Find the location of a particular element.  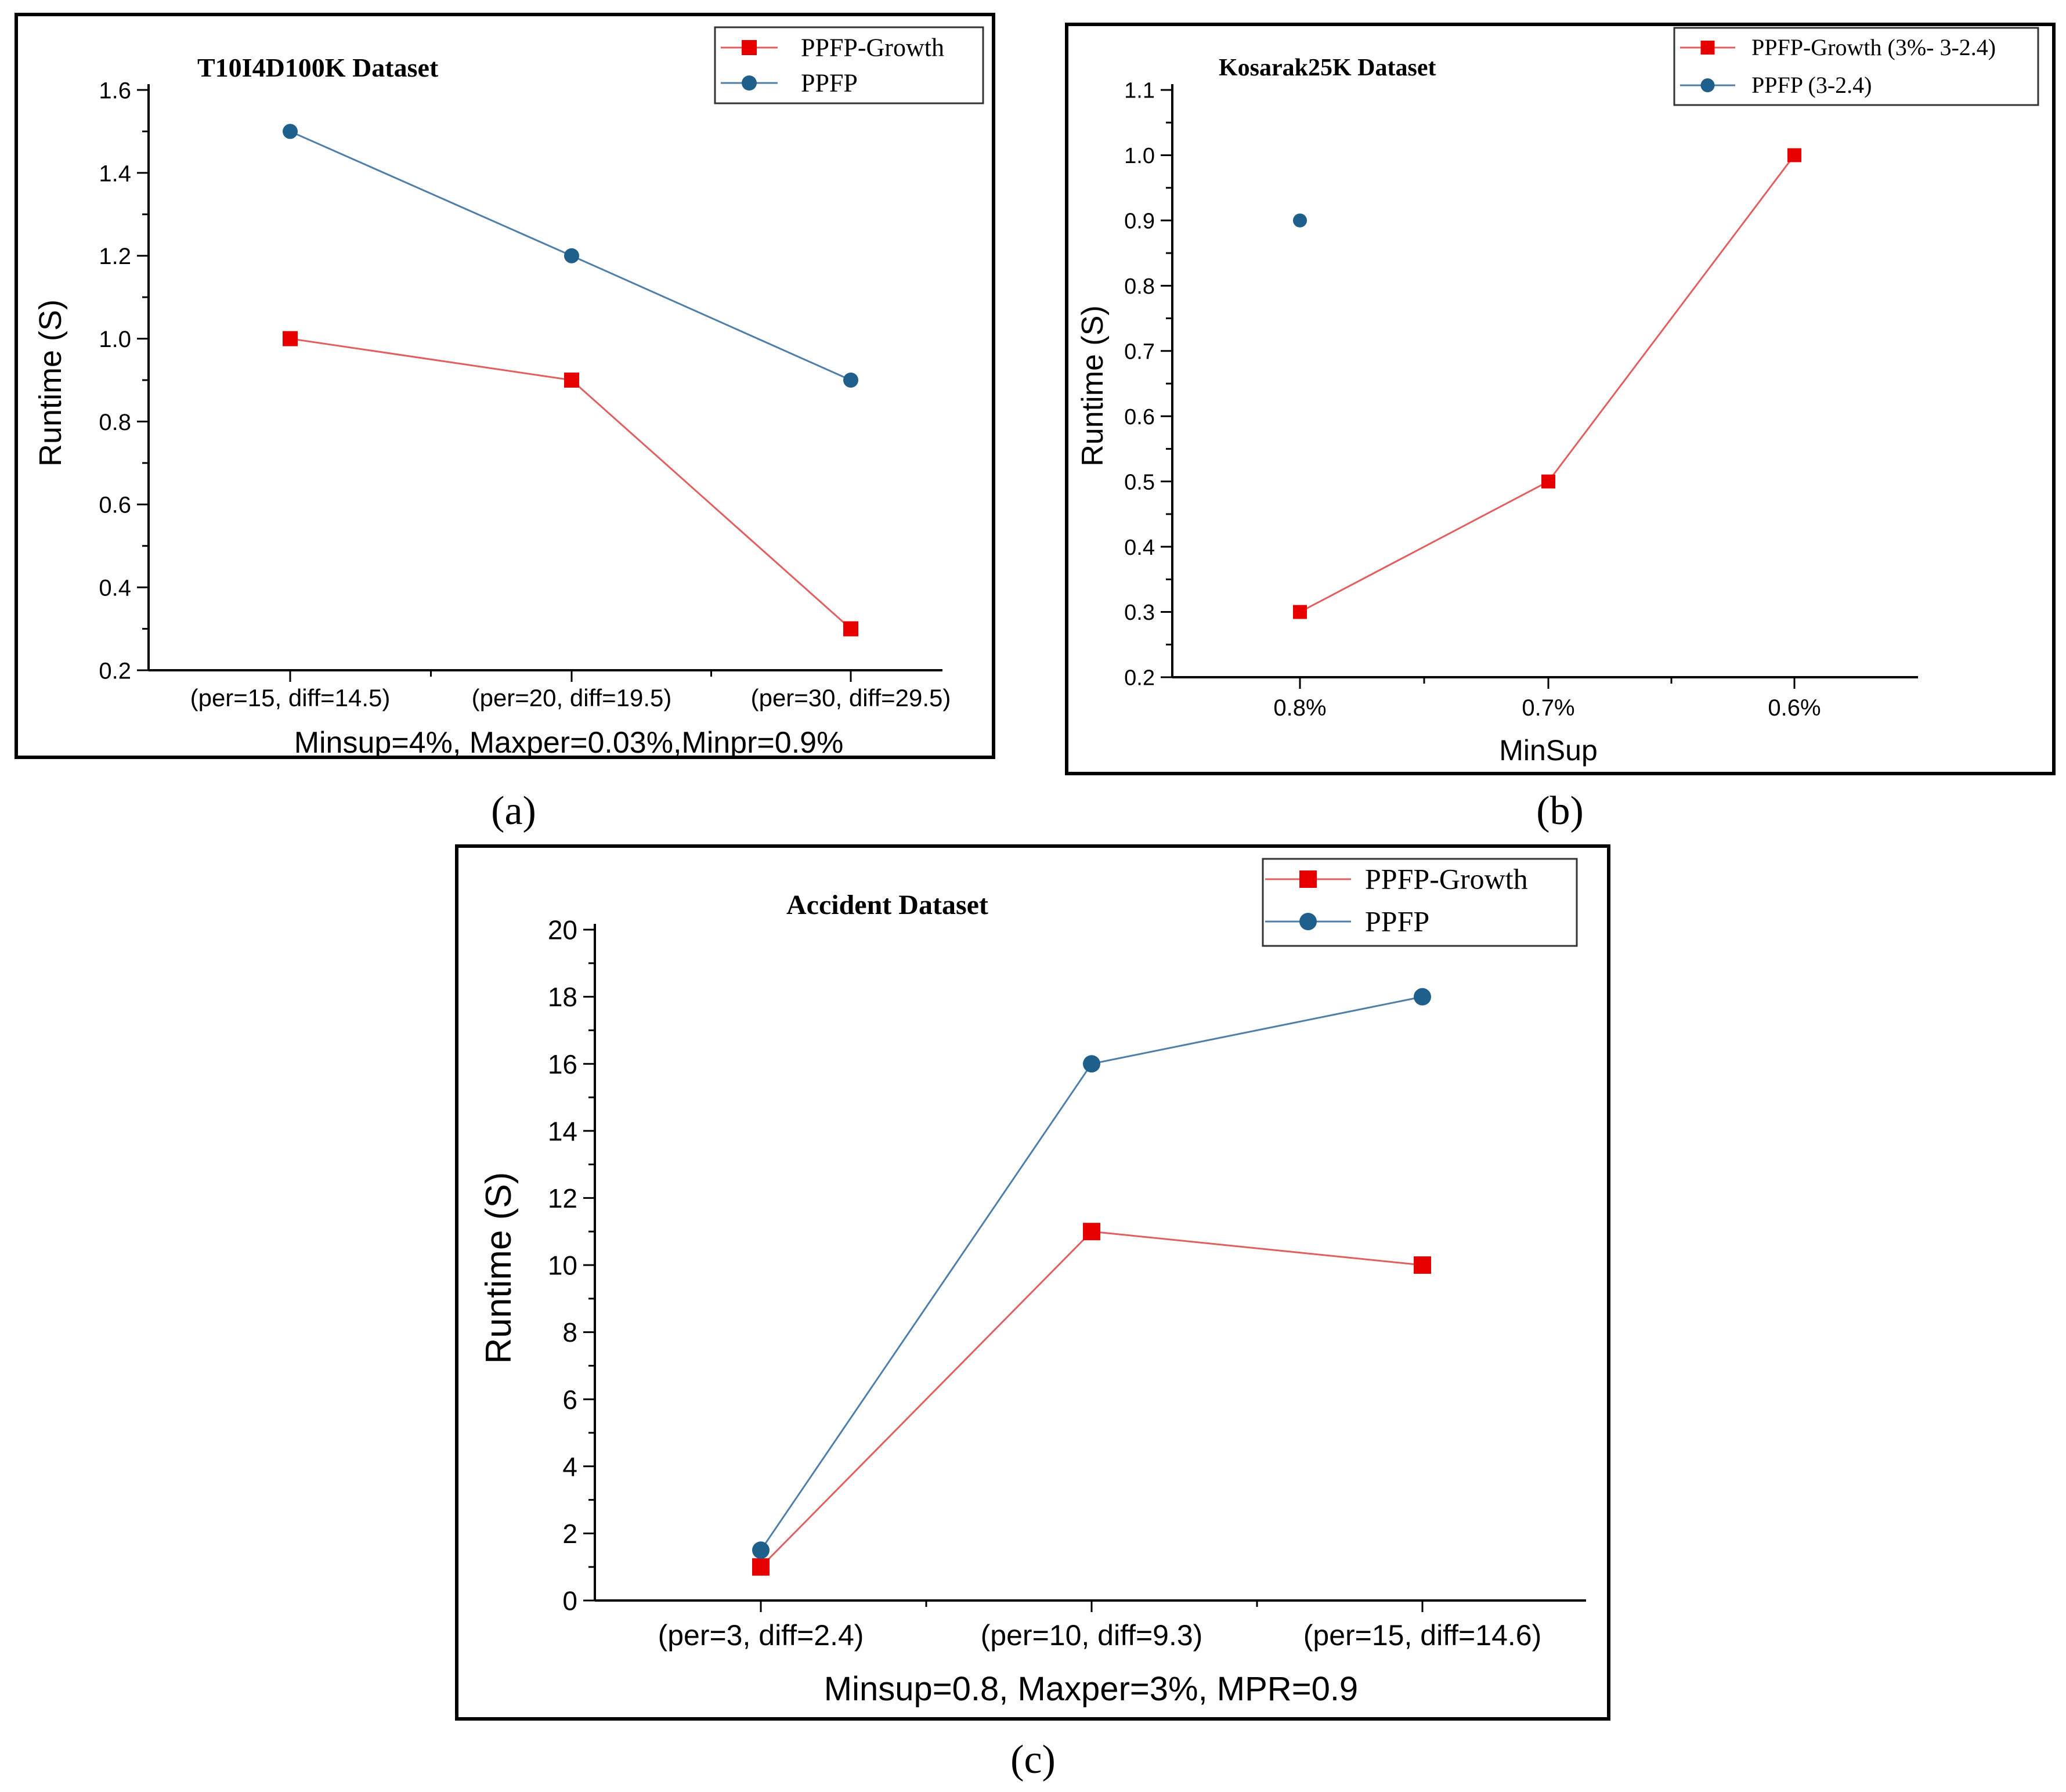

y-tick-label: 2 is located at coordinates (569, 1534).